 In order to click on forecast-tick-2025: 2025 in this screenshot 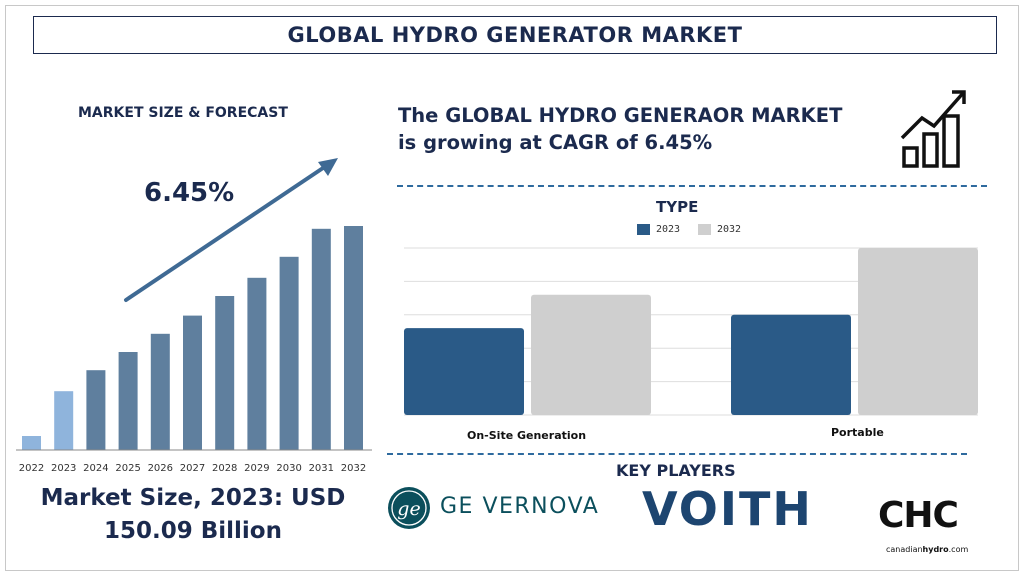, I will do `click(127, 468)`.